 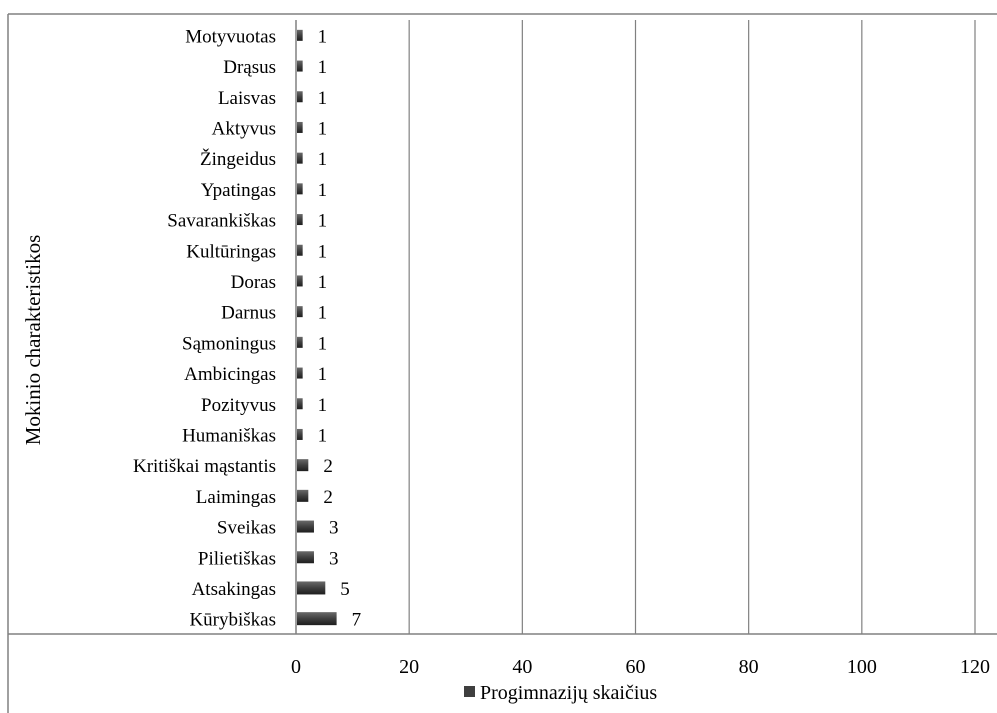 What do you see at coordinates (247, 98) in the screenshot?
I see `category-label: Laisvas` at bounding box center [247, 98].